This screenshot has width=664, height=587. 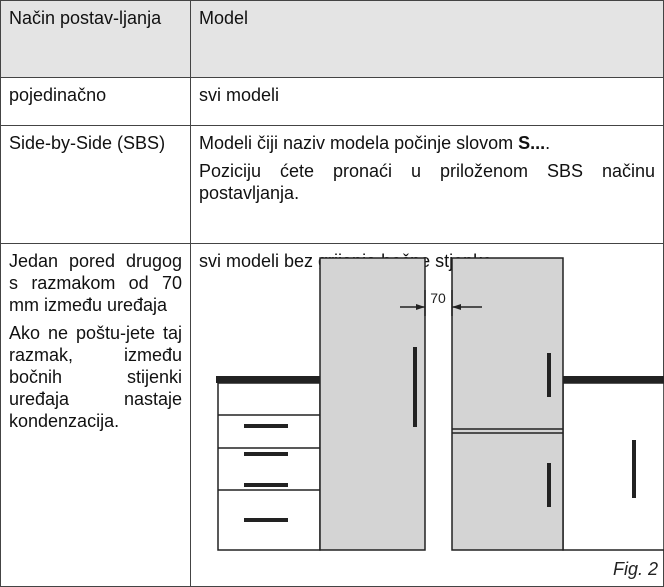 I want to click on dimension-label: 70, so click(x=438, y=298).